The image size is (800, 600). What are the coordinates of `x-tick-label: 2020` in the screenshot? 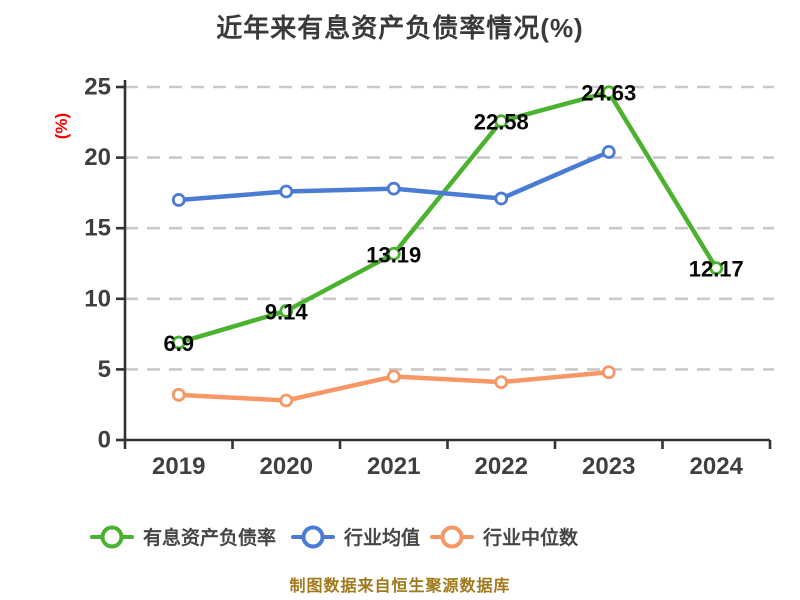 It's located at (286, 466).